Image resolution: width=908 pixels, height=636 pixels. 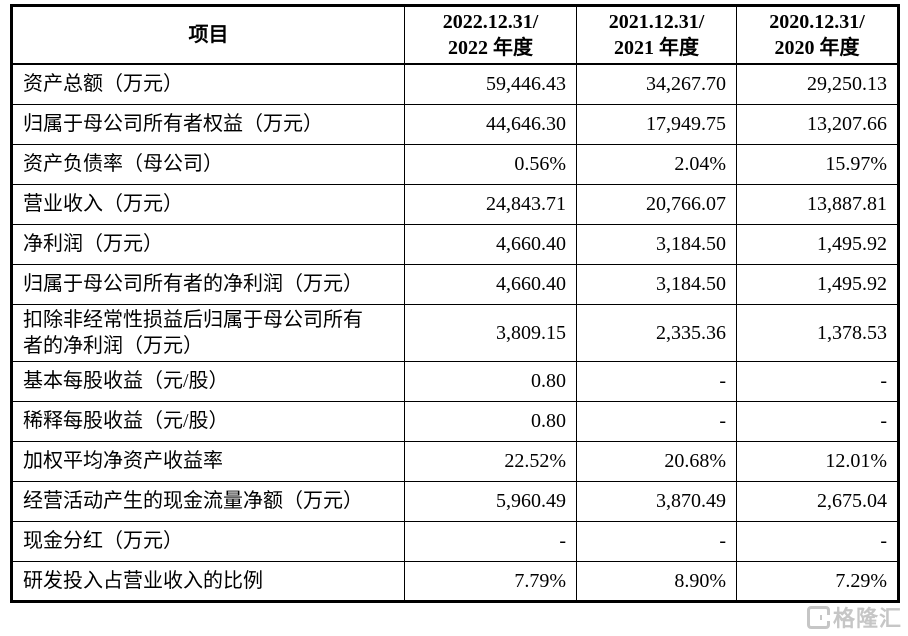 I want to click on column-header-2020: 2020.12.31/ 2020 年度, so click(x=817, y=35).